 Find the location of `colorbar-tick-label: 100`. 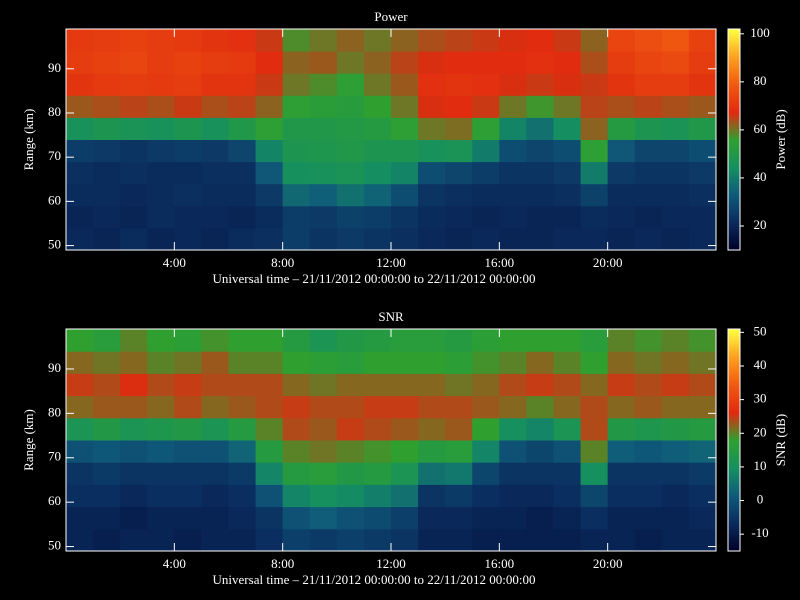

colorbar-tick-label: 100 is located at coordinates (760, 32).